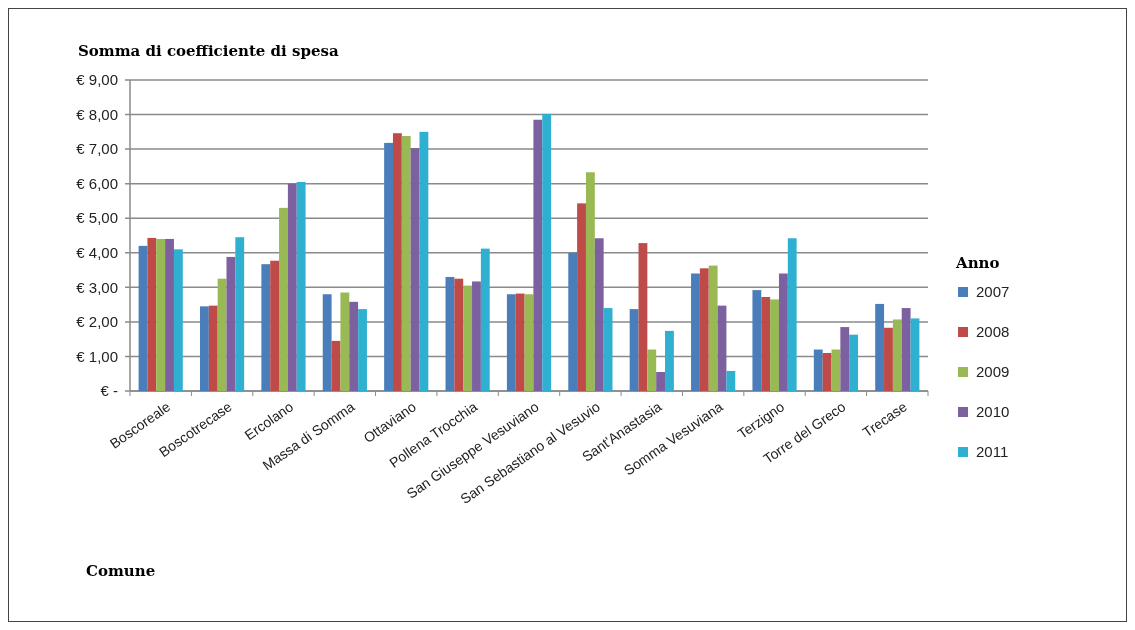 Image resolution: width=1135 pixels, height=630 pixels. What do you see at coordinates (97, 149) in the screenshot?
I see `y-tick-label: € 7,00` at bounding box center [97, 149].